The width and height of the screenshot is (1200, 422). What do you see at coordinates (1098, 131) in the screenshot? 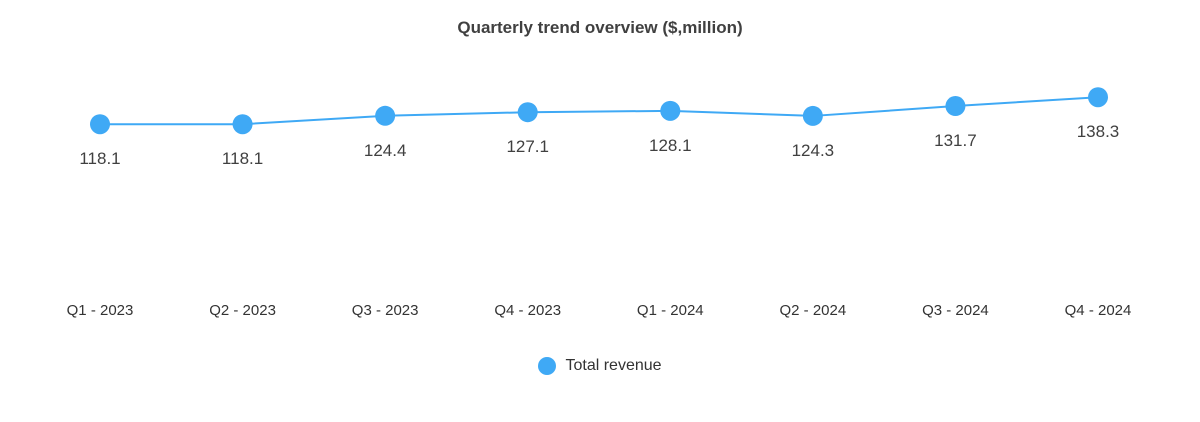
I see `value-label: 138.3` at bounding box center [1098, 131].